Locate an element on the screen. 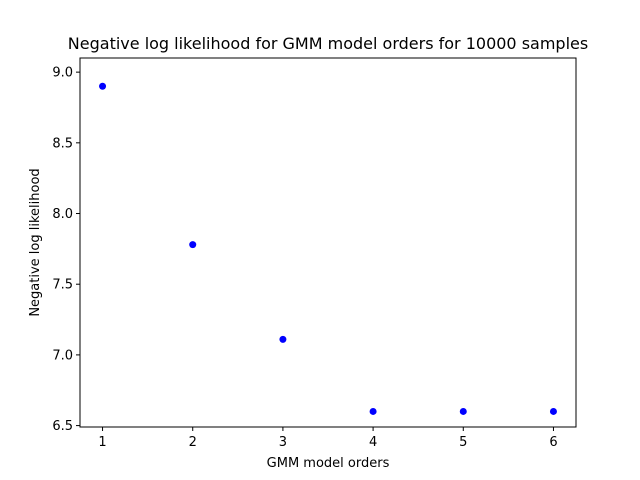 This screenshot has width=640, height=480. y-tick-label: 8.0 is located at coordinates (62, 214).